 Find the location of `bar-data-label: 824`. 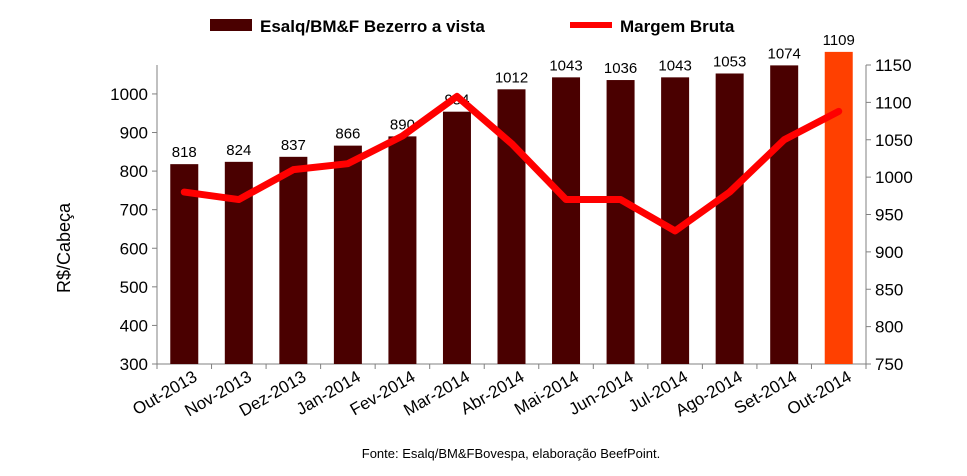

bar-data-label: 824 is located at coordinates (238, 150).